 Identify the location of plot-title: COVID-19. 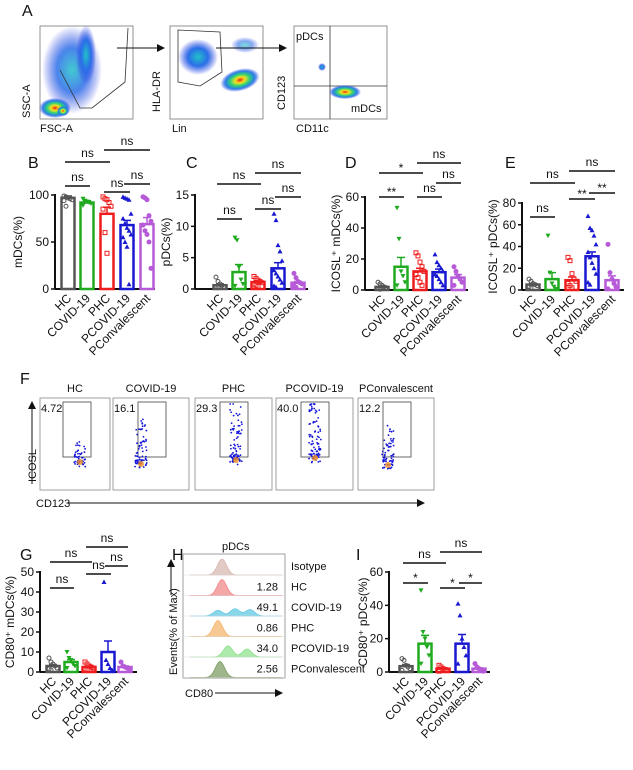
(151, 389).